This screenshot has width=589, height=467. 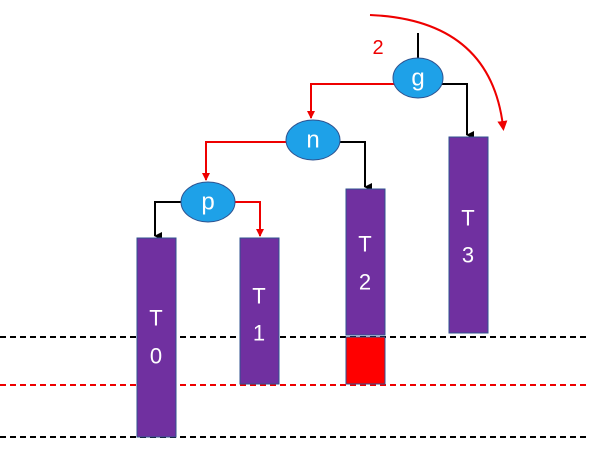 I want to click on subtree-label: 2, so click(x=365, y=282).